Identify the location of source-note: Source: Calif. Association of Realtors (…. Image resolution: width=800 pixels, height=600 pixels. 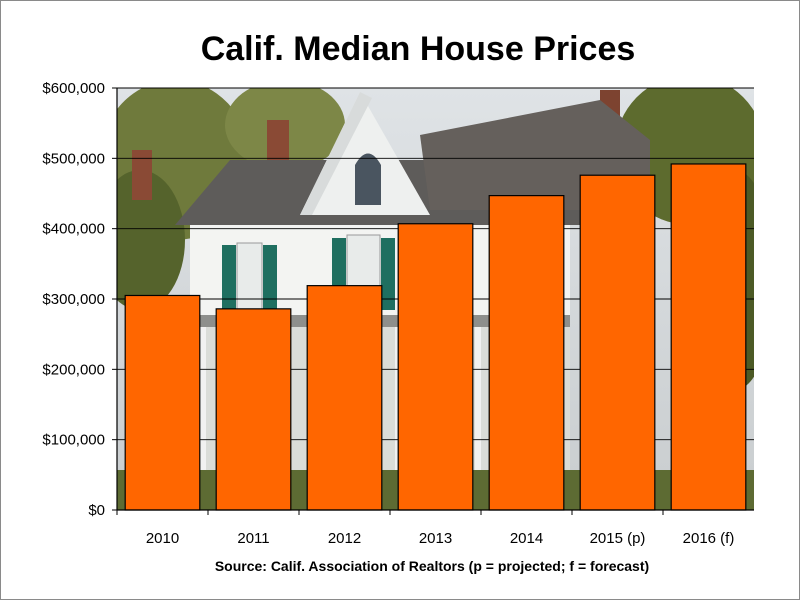
(432, 566).